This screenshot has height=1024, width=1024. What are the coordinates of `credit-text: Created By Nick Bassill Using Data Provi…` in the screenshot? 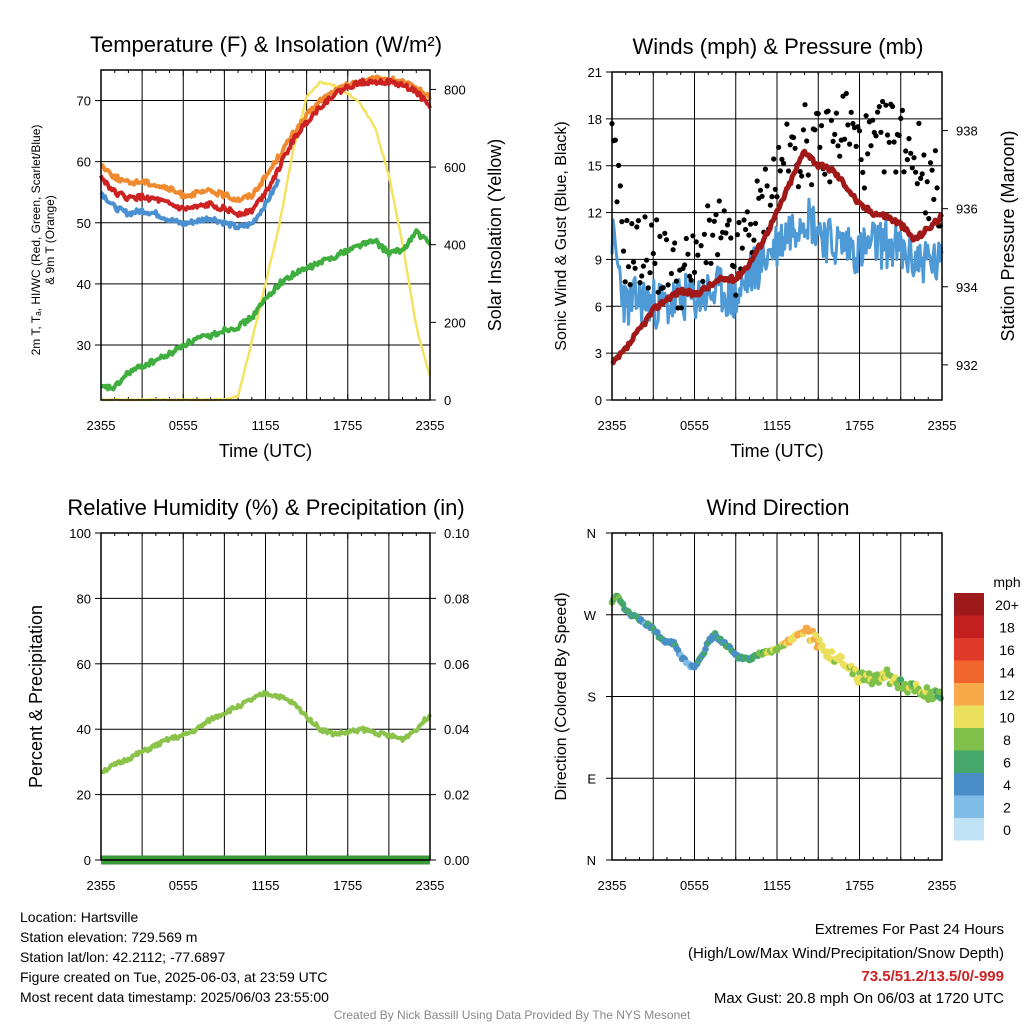 It's located at (512, 1015).